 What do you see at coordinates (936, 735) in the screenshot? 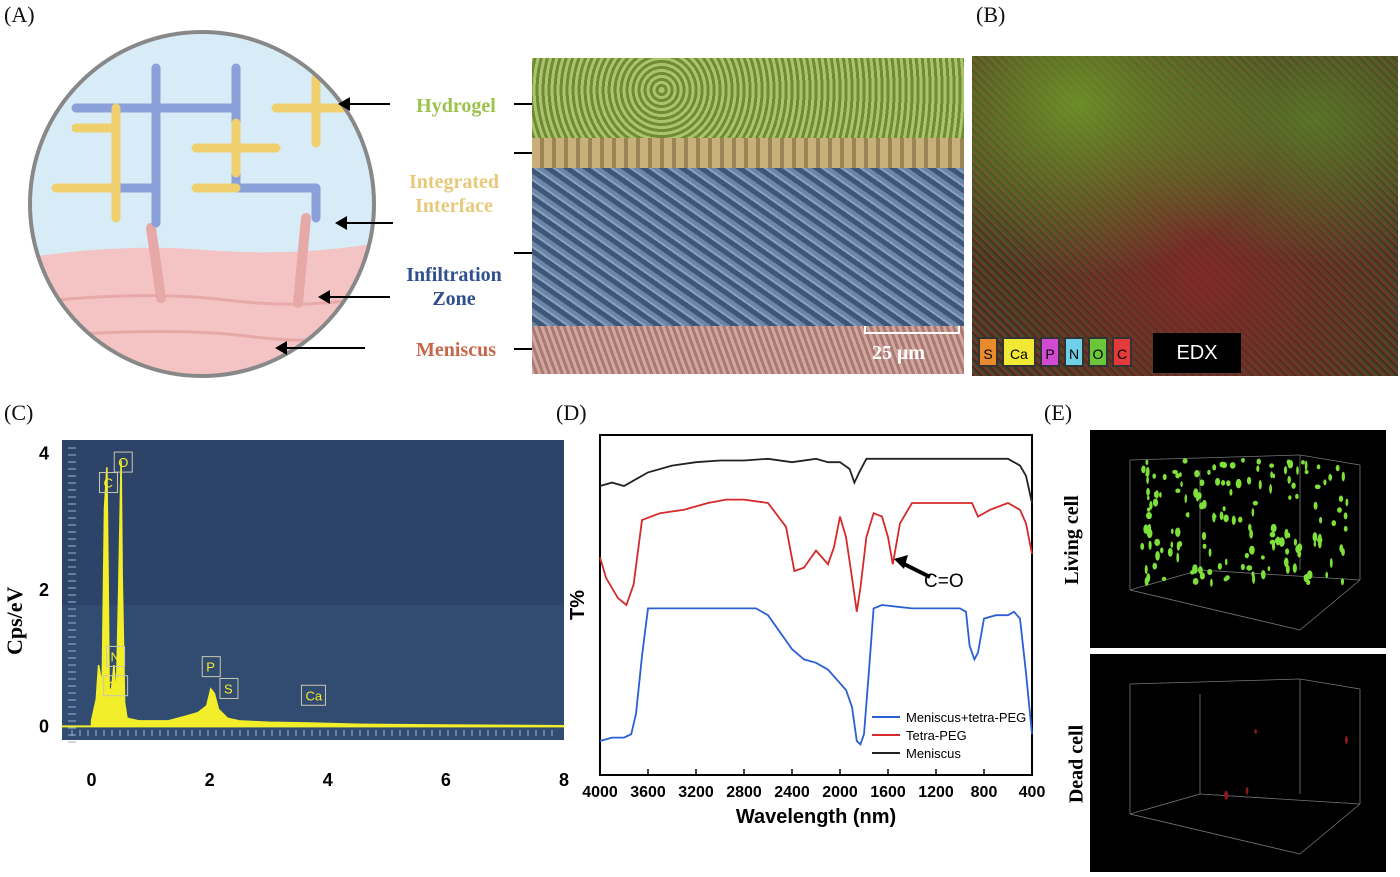
I see `ftir-legend-label: Tetra-PEG` at bounding box center [936, 735].